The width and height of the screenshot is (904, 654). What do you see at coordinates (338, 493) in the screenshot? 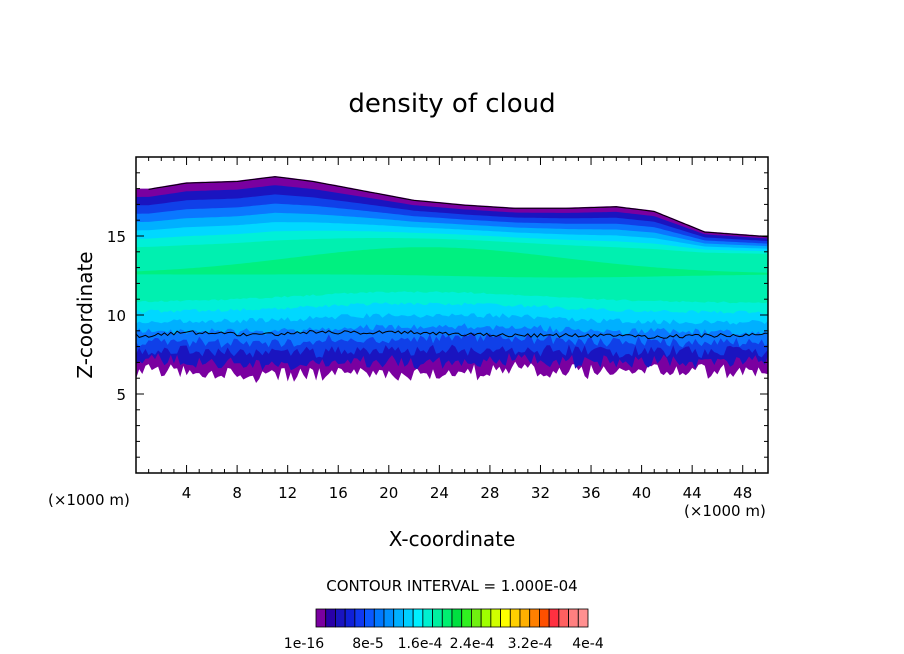
I see `x-tick-label: 16` at bounding box center [338, 493].